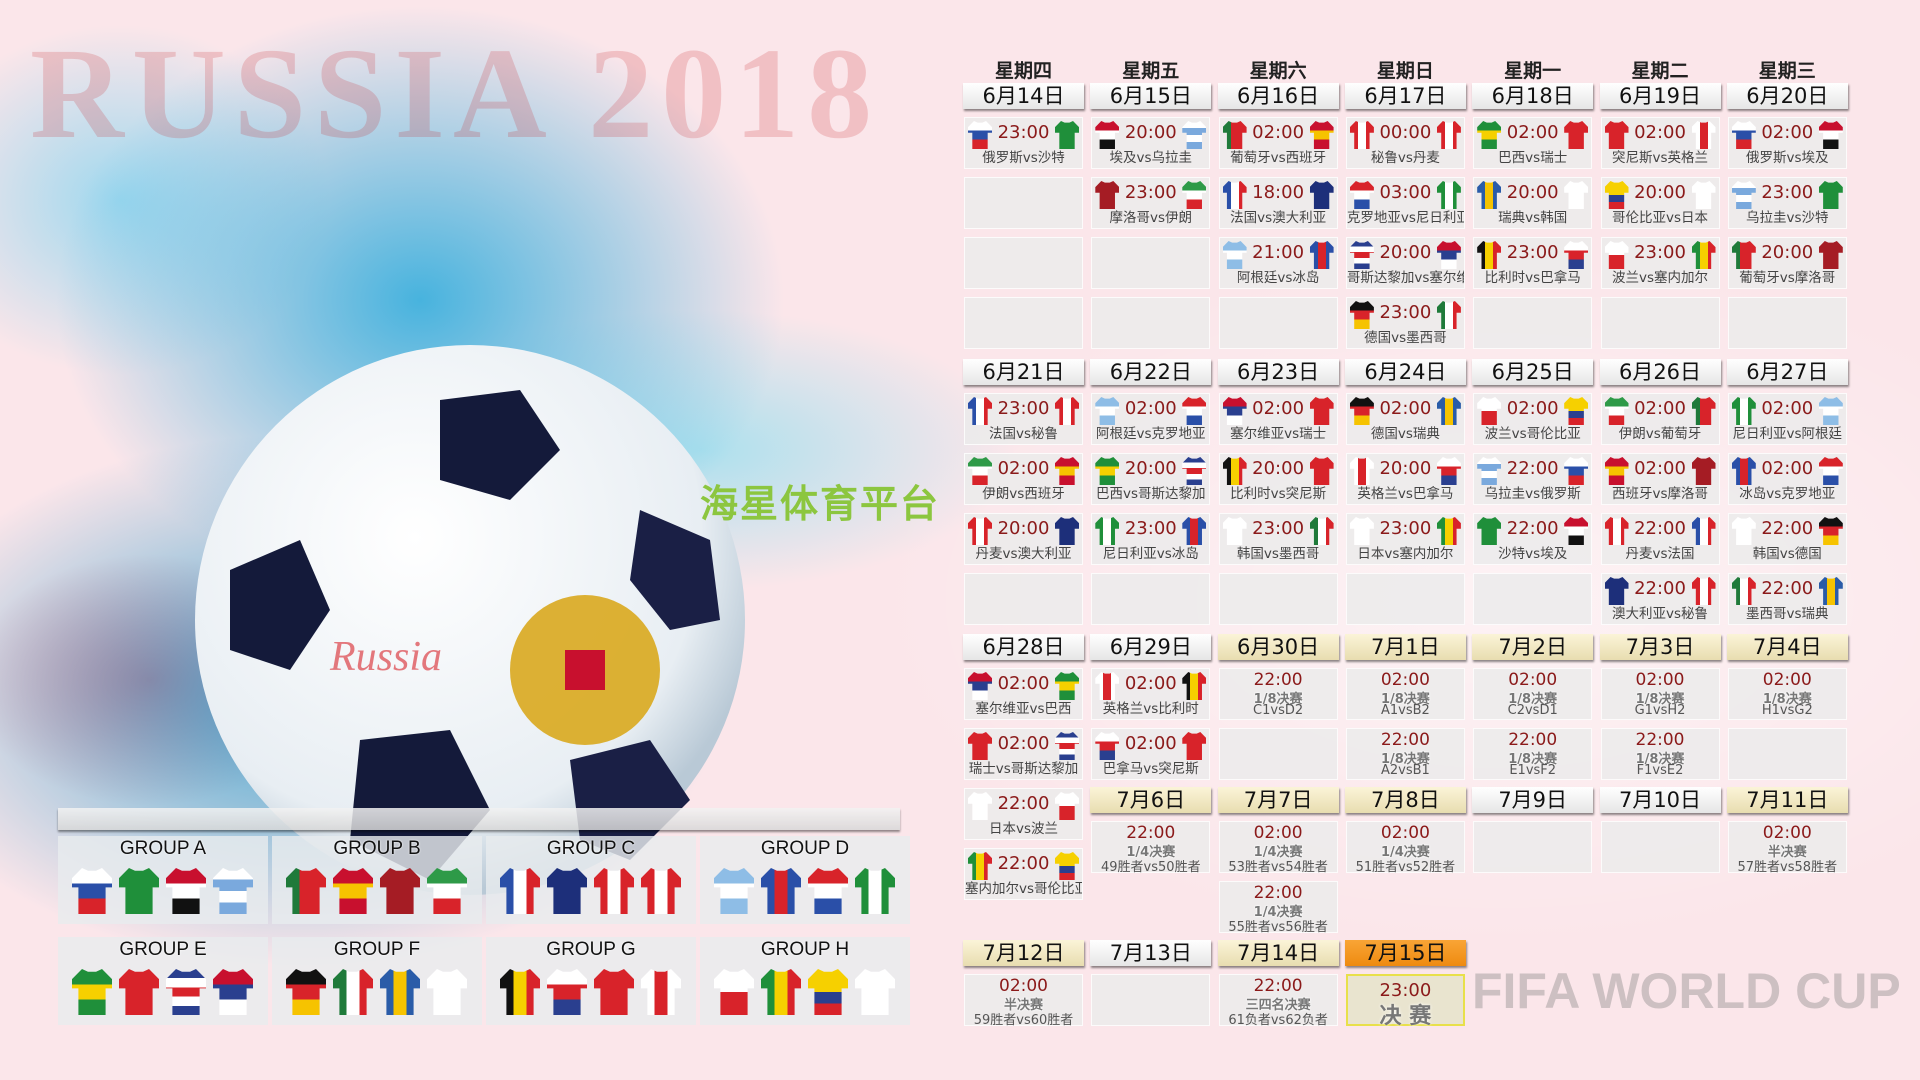  I want to click on match-card: 23:00 日本vs塞内加尔, so click(1405, 539).